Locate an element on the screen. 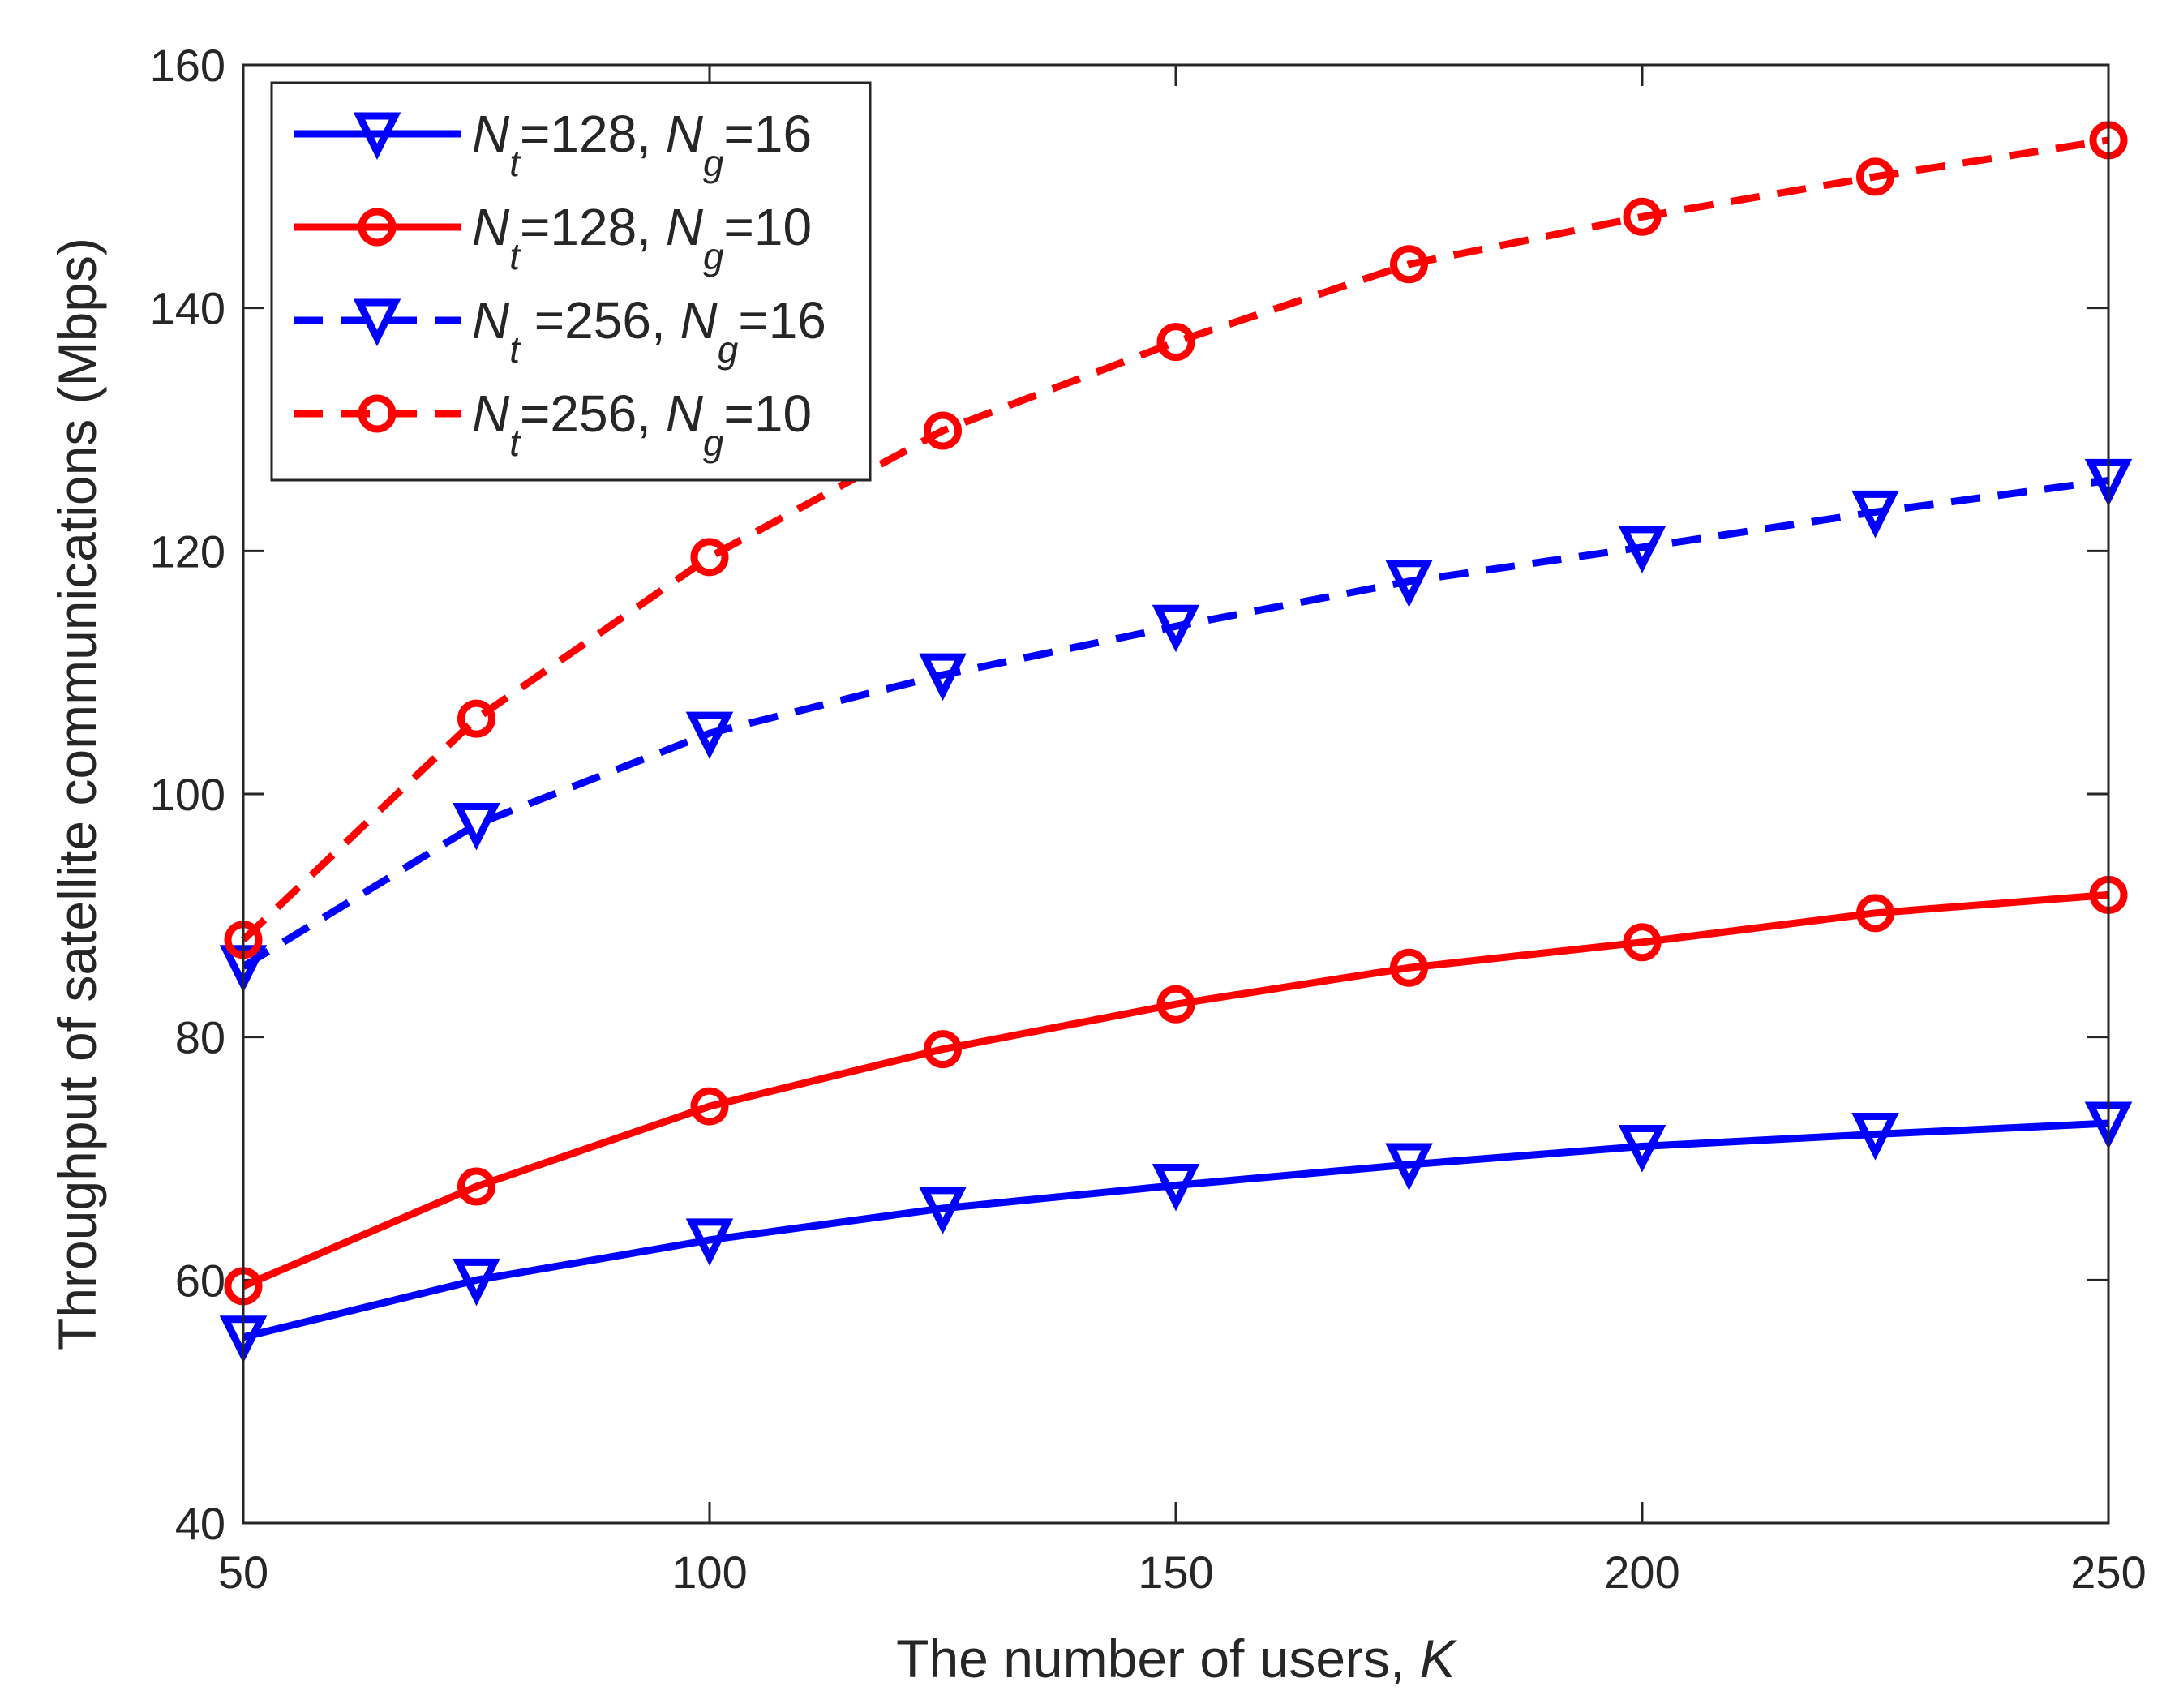 Image resolution: width=2179 pixels, height=1708 pixels. y-tick-label: 140 is located at coordinates (187, 308).